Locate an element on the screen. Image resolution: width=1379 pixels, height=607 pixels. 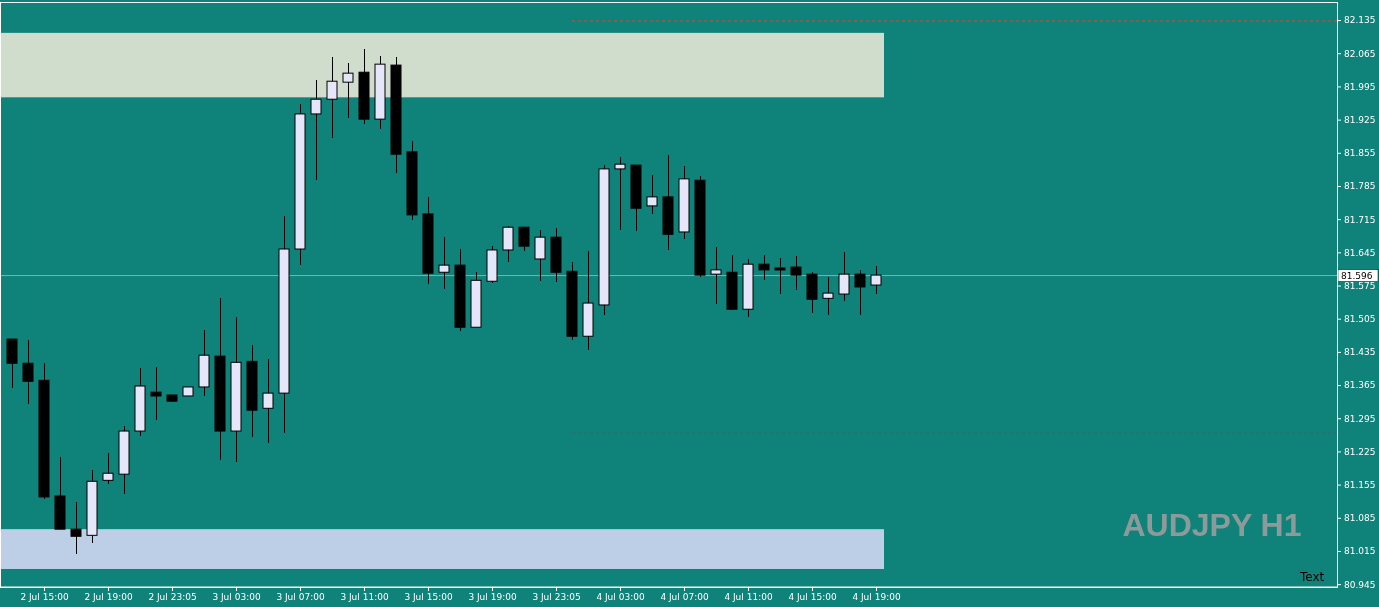
y-tick-label: 81.435 is located at coordinates (1360, 352).